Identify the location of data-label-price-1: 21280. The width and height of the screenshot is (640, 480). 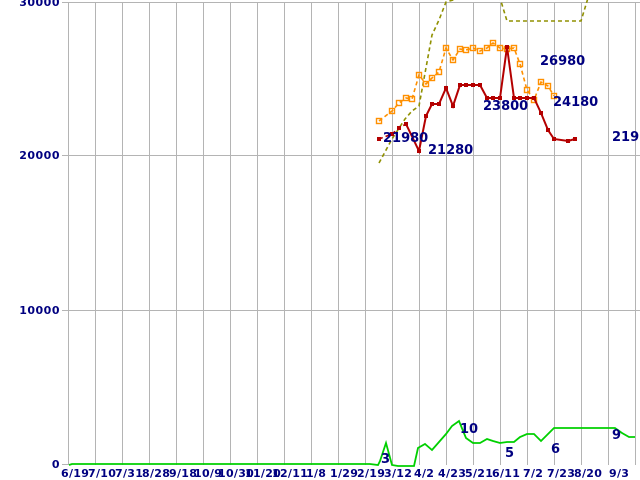
(451, 150).